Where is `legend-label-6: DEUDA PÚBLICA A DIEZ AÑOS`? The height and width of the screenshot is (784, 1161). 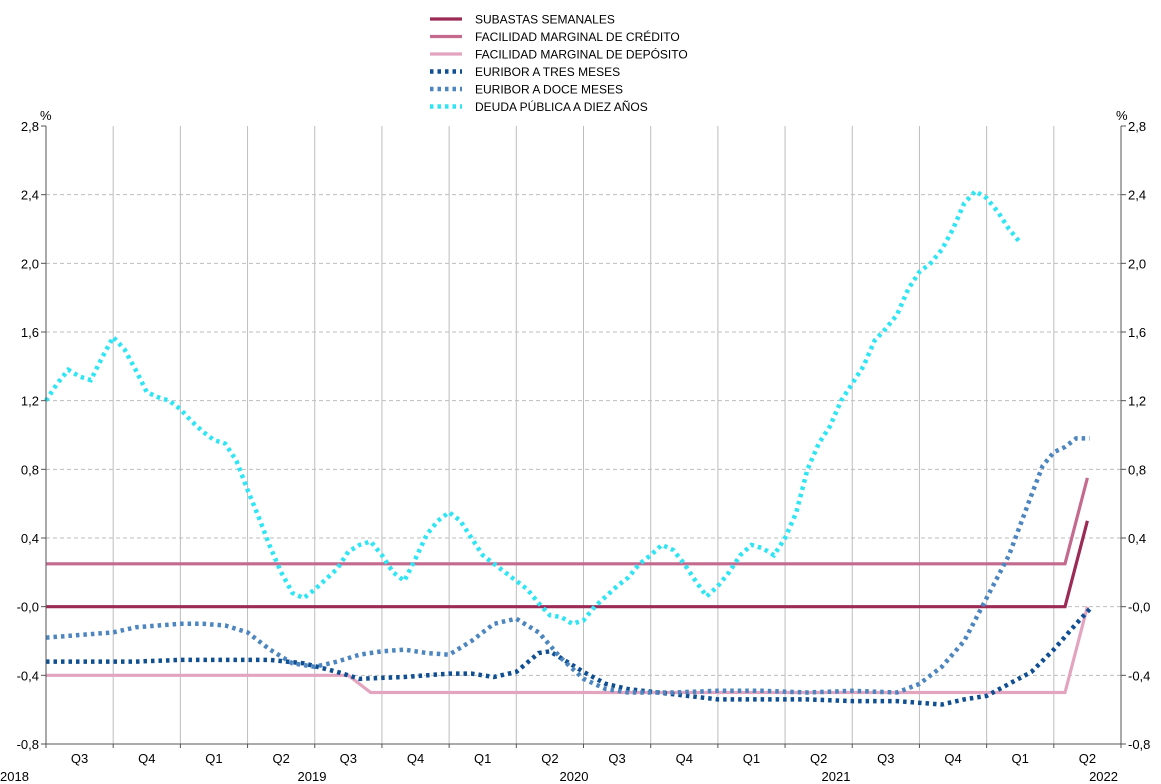
legend-label-6: DEUDA PÚBLICA A DIEZ AÑOS is located at coordinates (561, 106).